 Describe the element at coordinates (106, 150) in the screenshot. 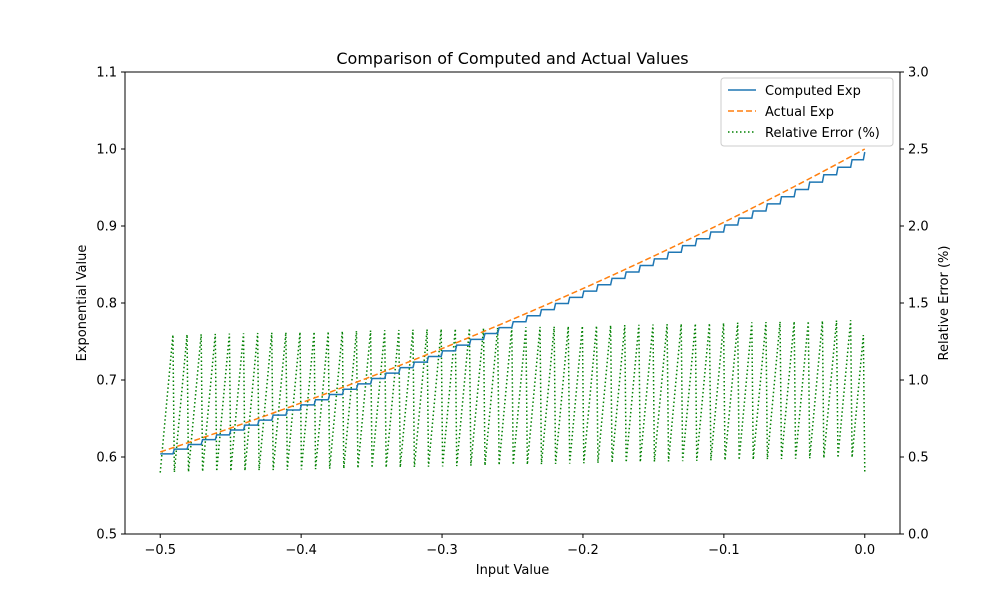

I see `y-tick-label: 1.0` at that location.